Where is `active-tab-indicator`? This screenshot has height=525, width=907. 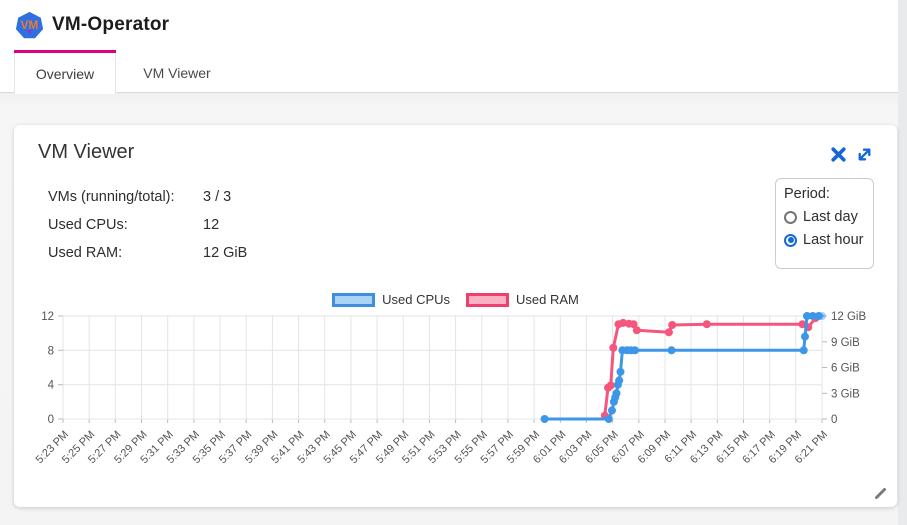 active-tab-indicator is located at coordinates (65, 51).